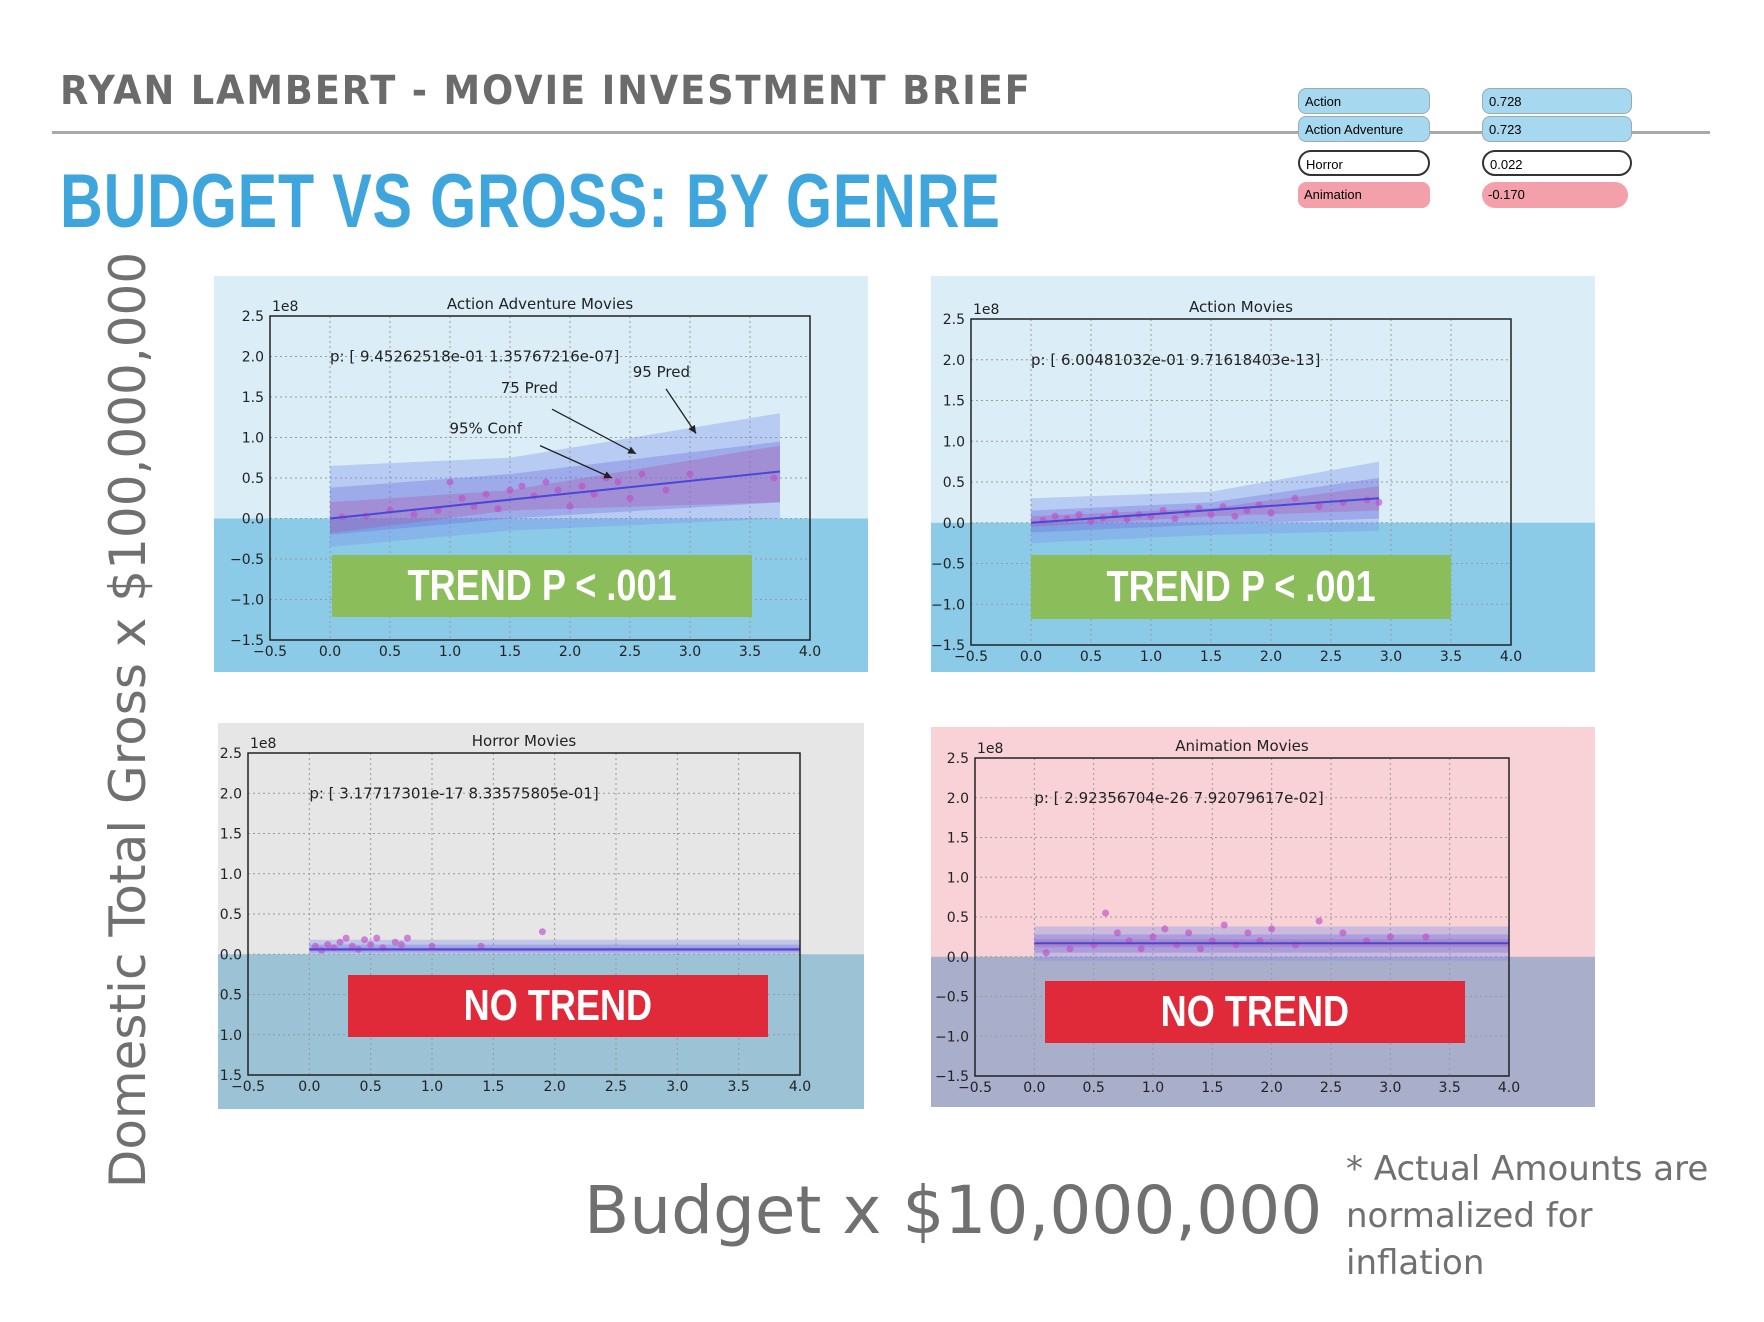  I want to click on y-axis-title: Domestic Total Gross x $100,000,000, so click(128, 720).